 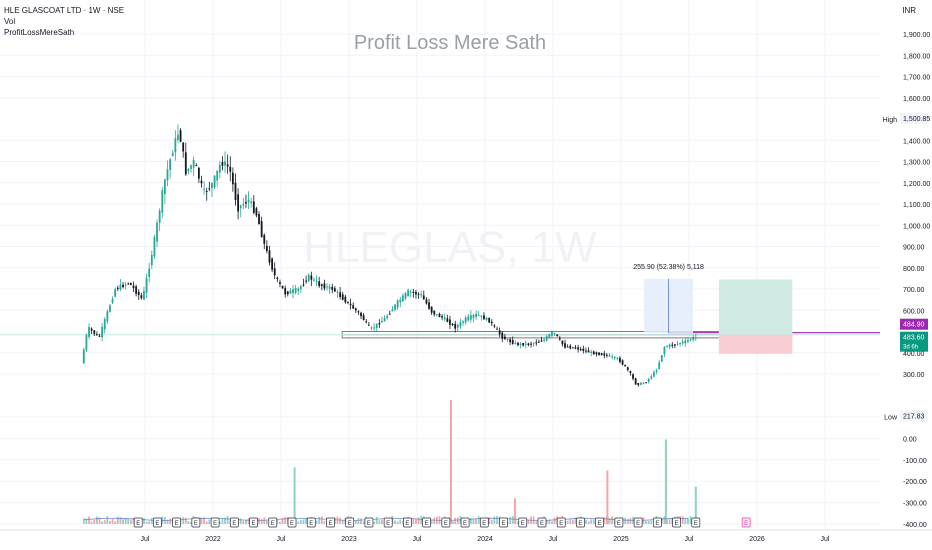 What do you see at coordinates (145, 539) in the screenshot?
I see `time-tick-label: Jul` at bounding box center [145, 539].